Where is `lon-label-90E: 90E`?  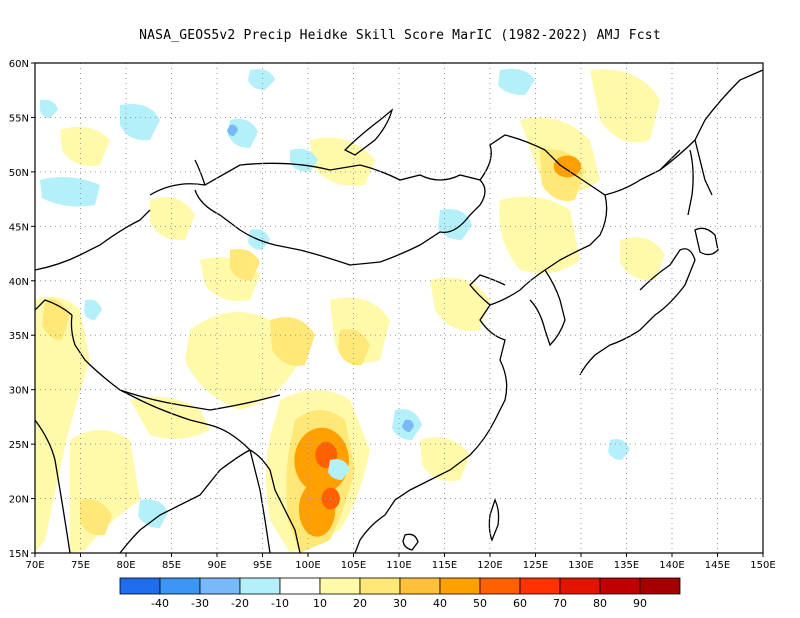
lon-label-90E: 90E is located at coordinates (216, 565).